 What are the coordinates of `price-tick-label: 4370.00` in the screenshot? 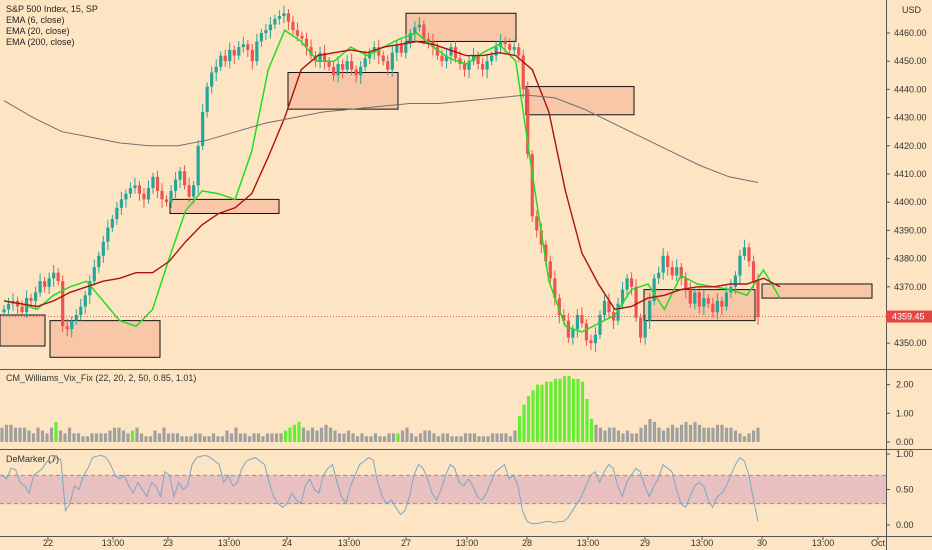 It's located at (910, 287).